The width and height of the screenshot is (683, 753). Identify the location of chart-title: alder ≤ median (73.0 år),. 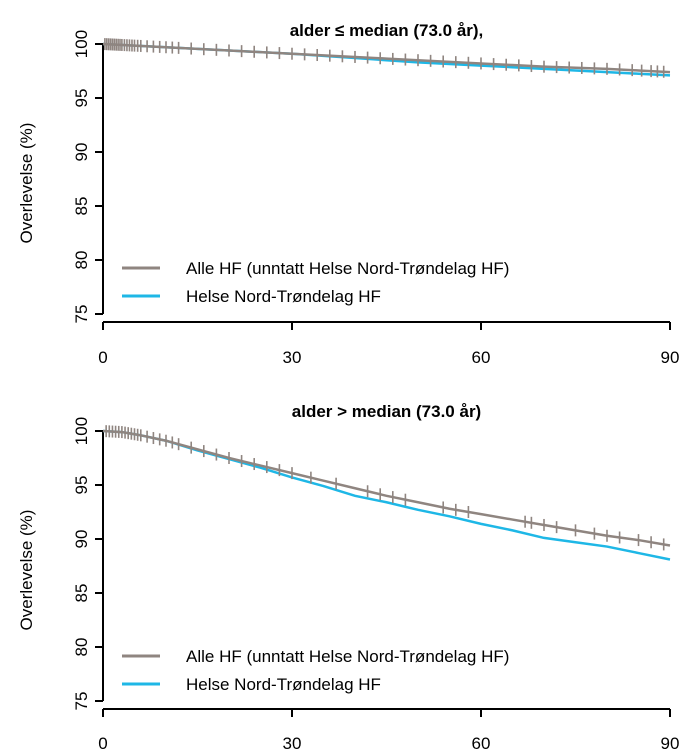
(387, 30).